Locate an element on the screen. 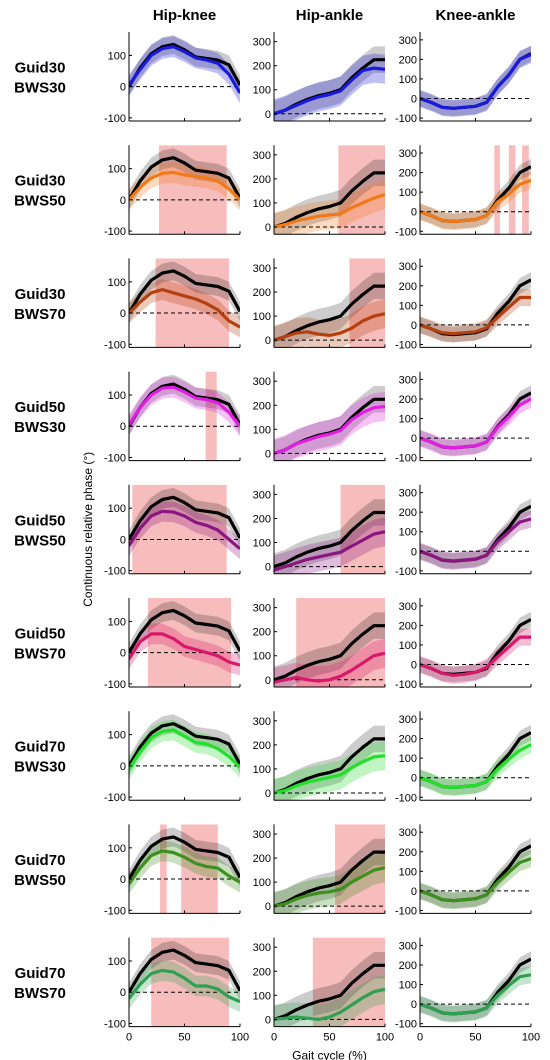 Image resolution: width=550 pixels, height=1060 pixels. panel-guid30-bws30-hip-knee: -100 0 100 is located at coordinates (172, 78).